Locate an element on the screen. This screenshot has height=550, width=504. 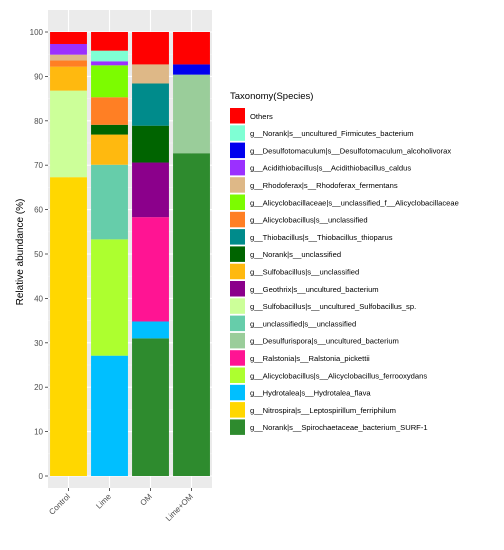
x-tick-label: OM is located at coordinates (146, 500).